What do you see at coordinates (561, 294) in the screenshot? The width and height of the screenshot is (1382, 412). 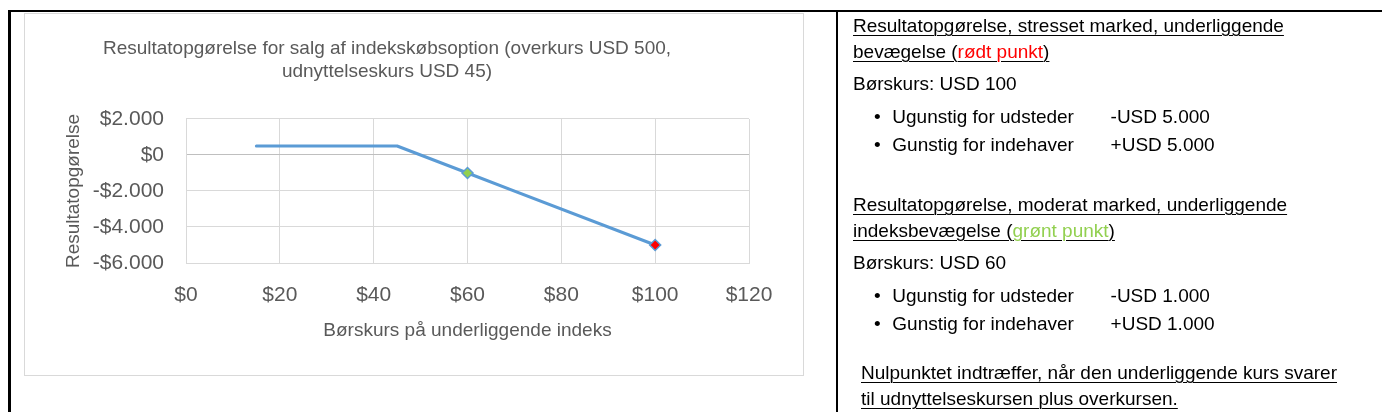 I see `x-tick-label: $80` at bounding box center [561, 294].